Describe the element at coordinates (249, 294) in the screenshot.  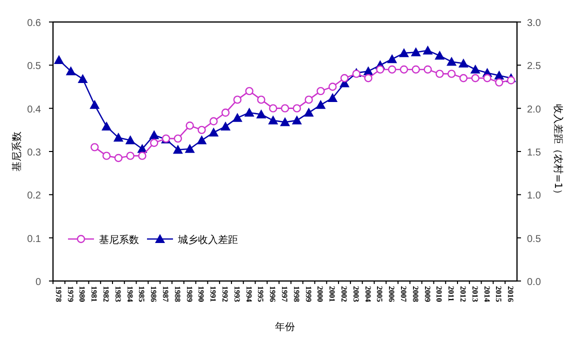
I see `x-tick-label: 1994` at that location.